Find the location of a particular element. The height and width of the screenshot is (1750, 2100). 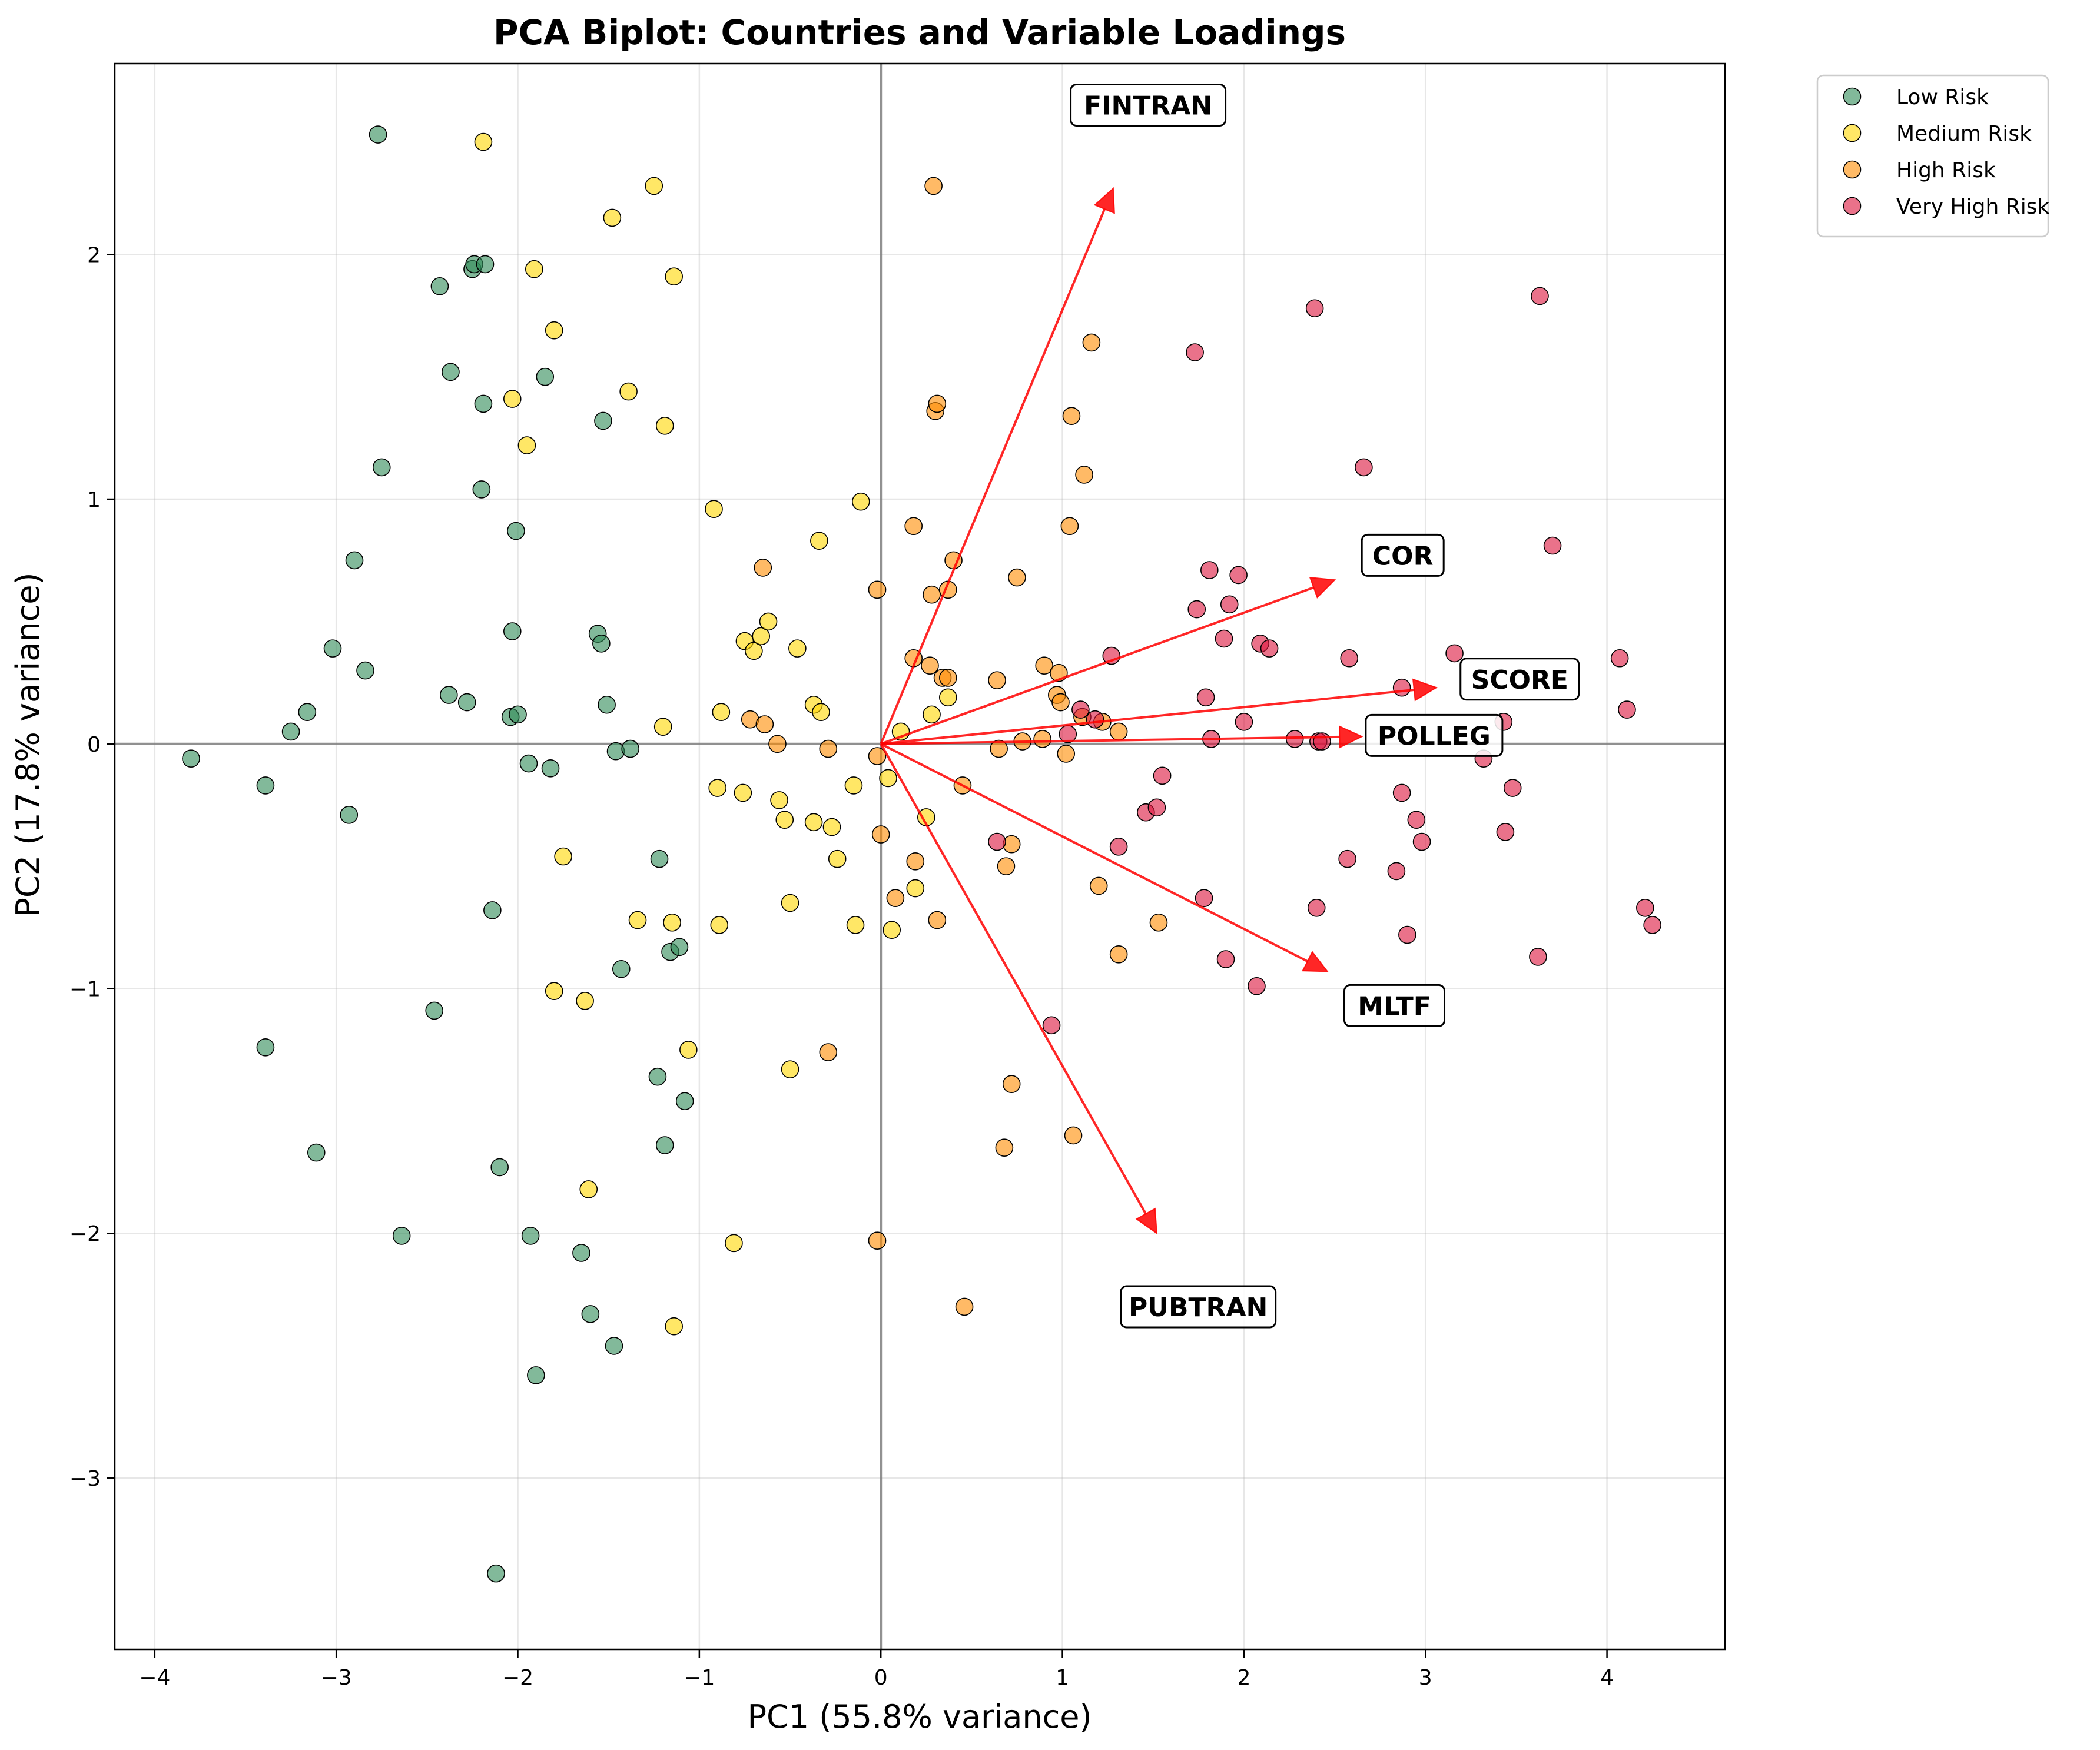

legend-marker is located at coordinates (1853, 96).